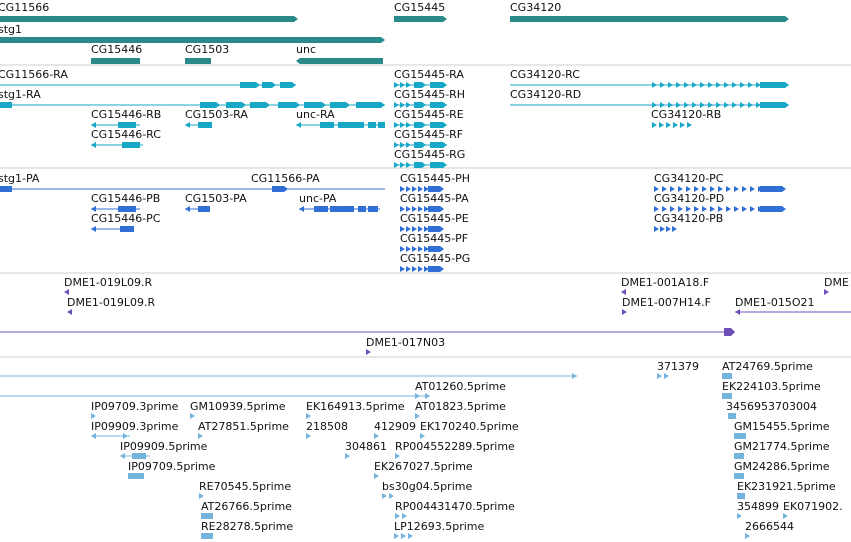  What do you see at coordinates (207, 49) in the screenshot?
I see `feature-label: CG1503` at bounding box center [207, 49].